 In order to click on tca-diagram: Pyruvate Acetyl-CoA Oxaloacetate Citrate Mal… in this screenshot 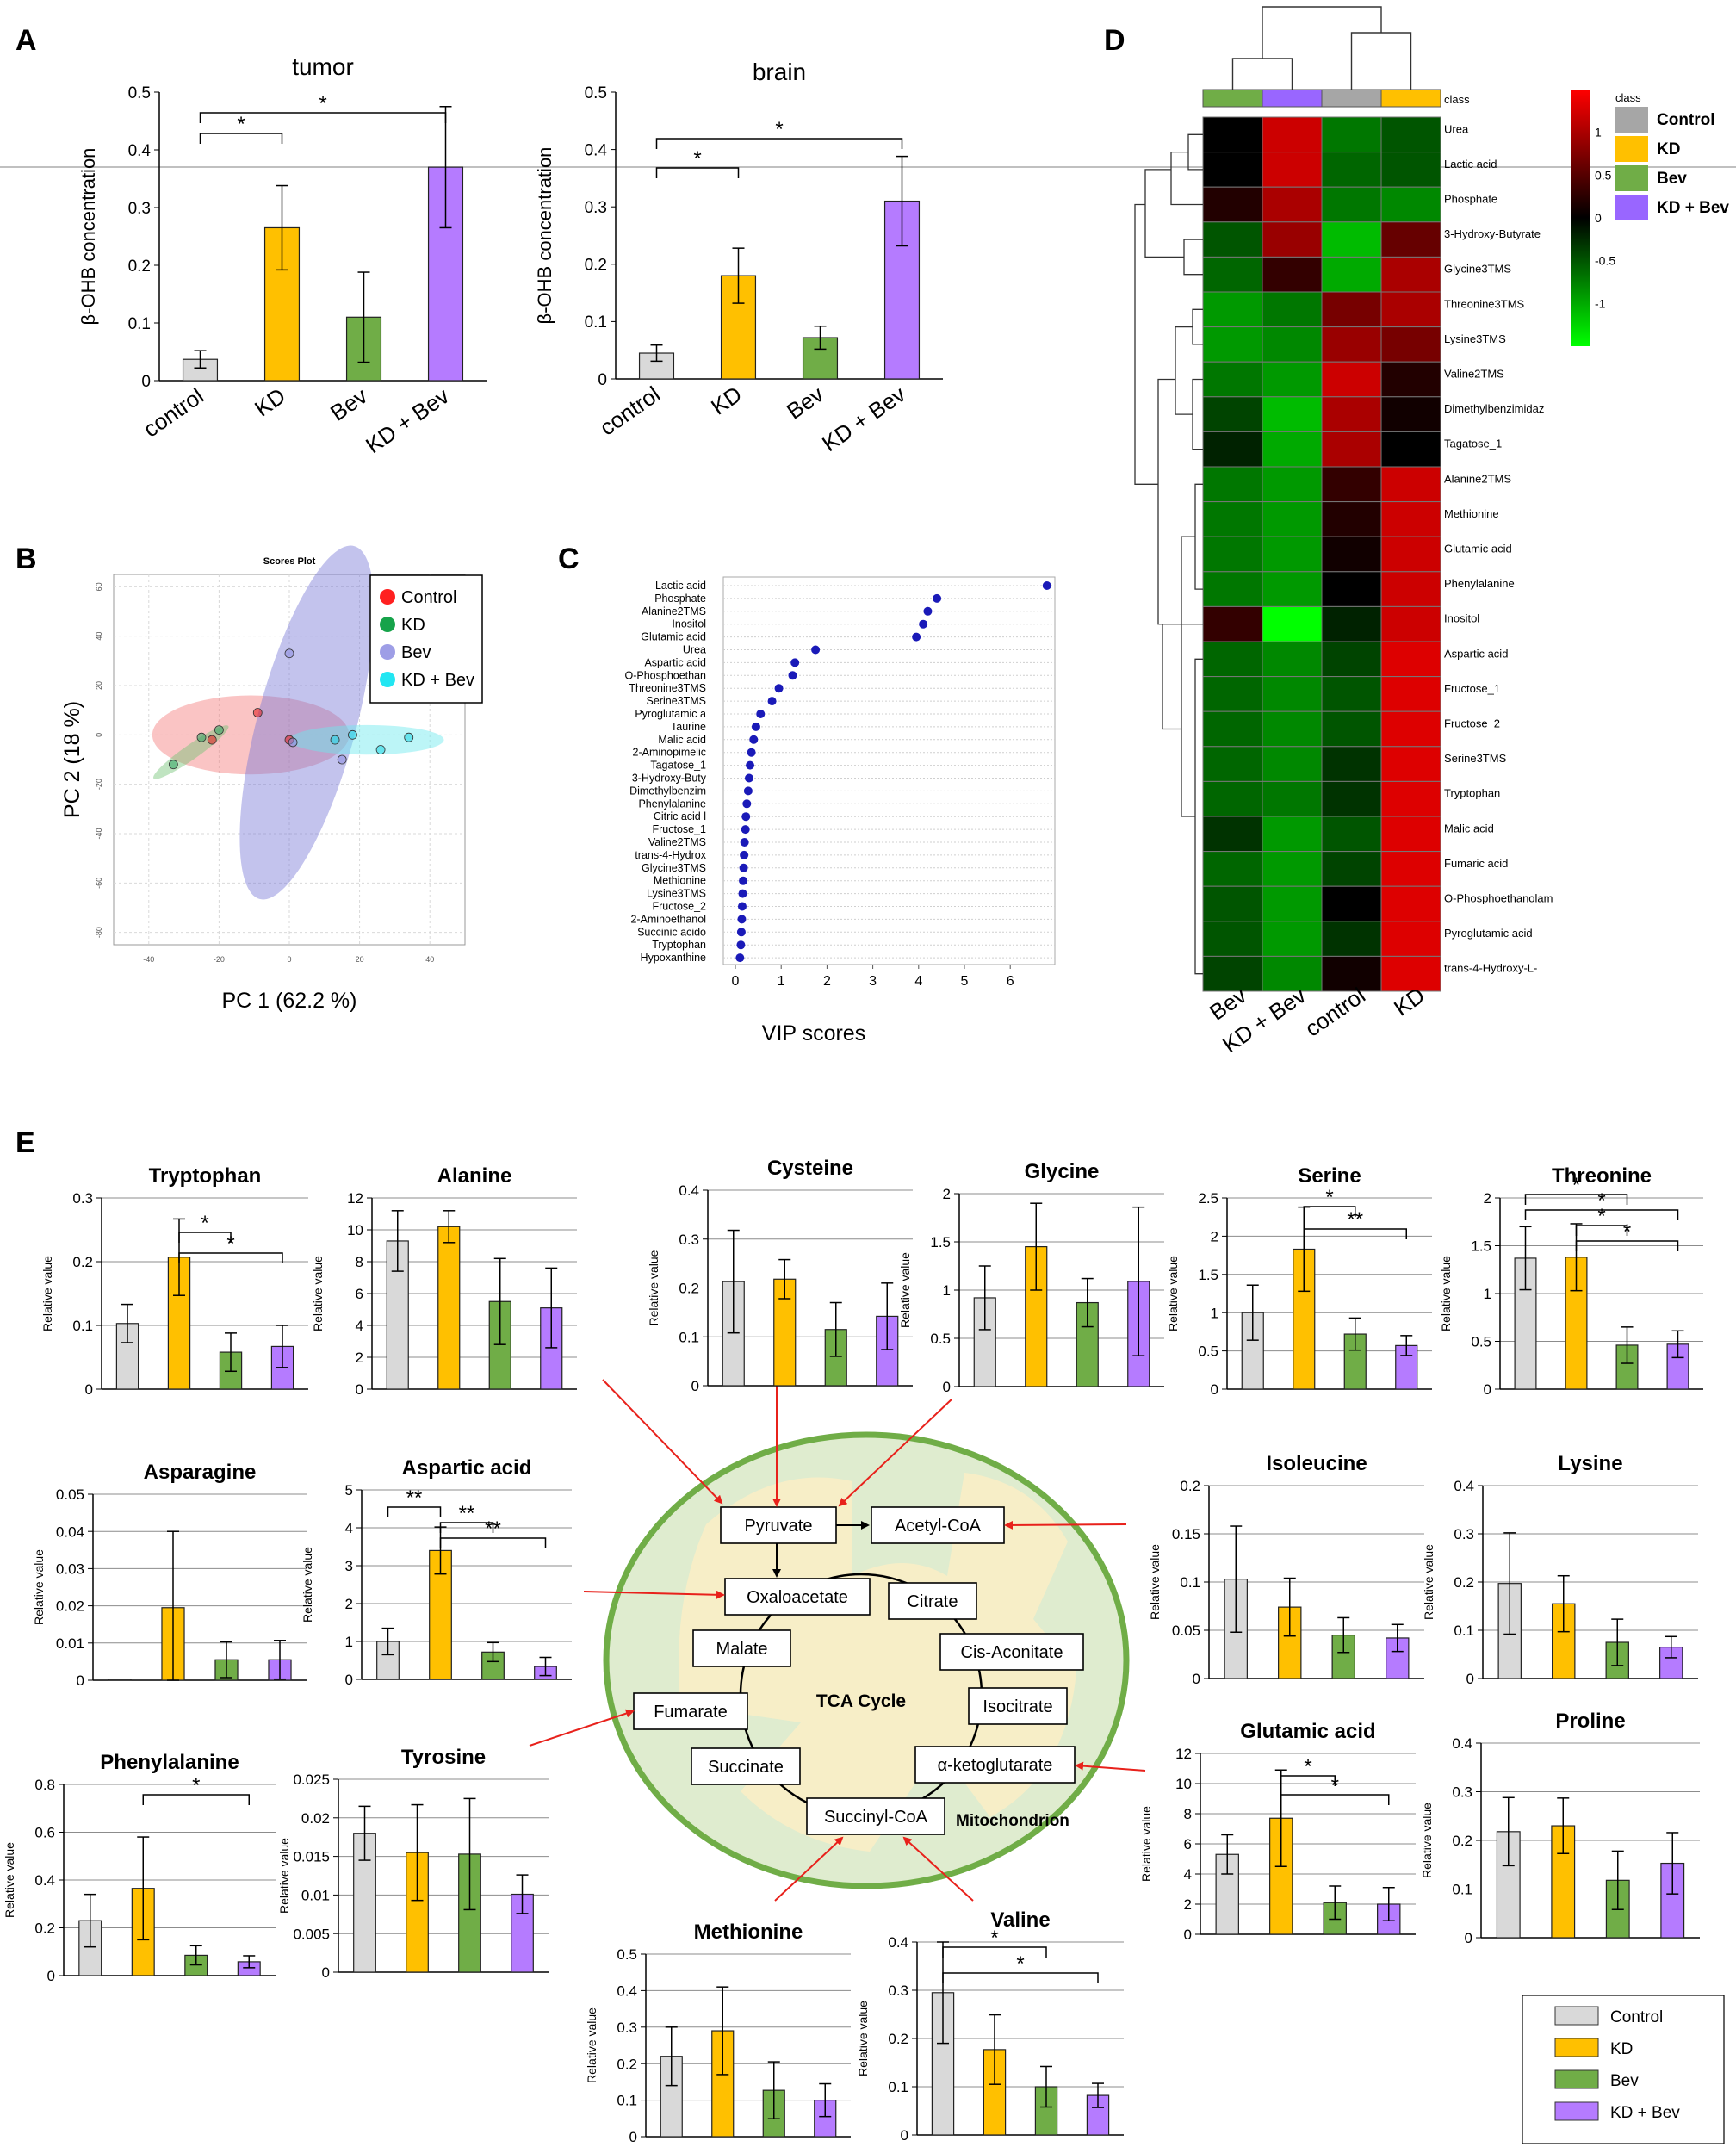, I will do `click(838, 1640)`.